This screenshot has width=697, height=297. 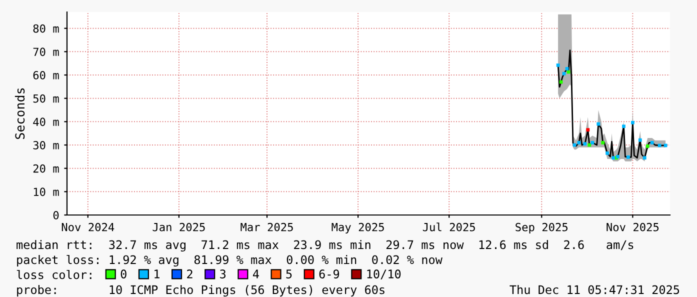 What do you see at coordinates (223, 274) in the screenshot?
I see `legend-label: 3` at bounding box center [223, 274].